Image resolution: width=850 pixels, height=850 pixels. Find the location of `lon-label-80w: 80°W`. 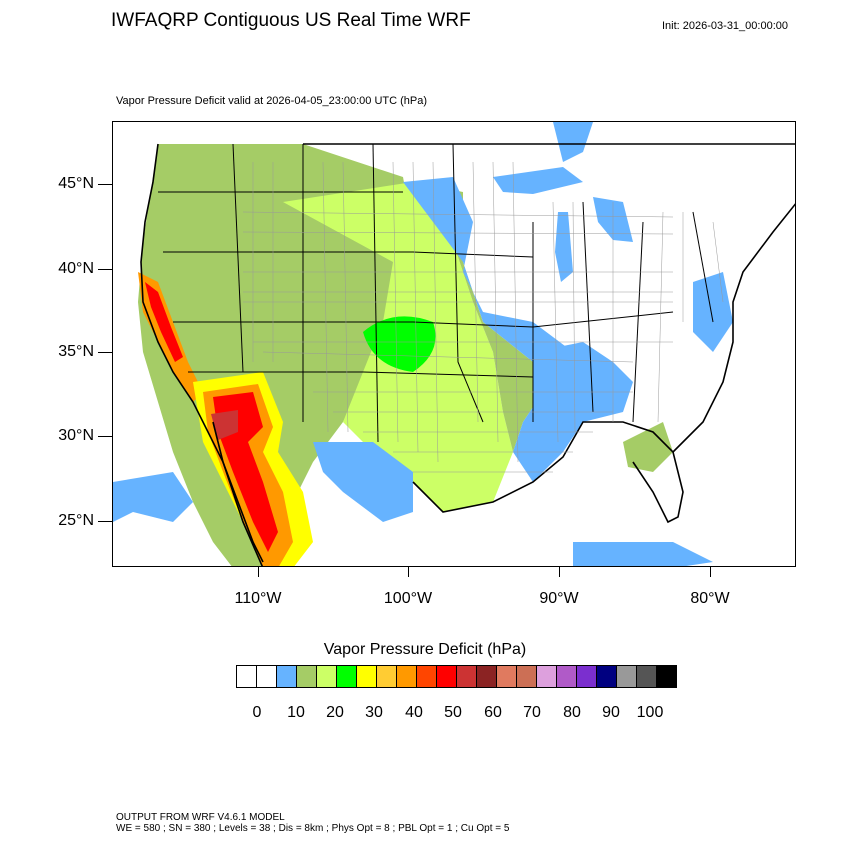

lon-label-80w: 80°W is located at coordinates (710, 598).